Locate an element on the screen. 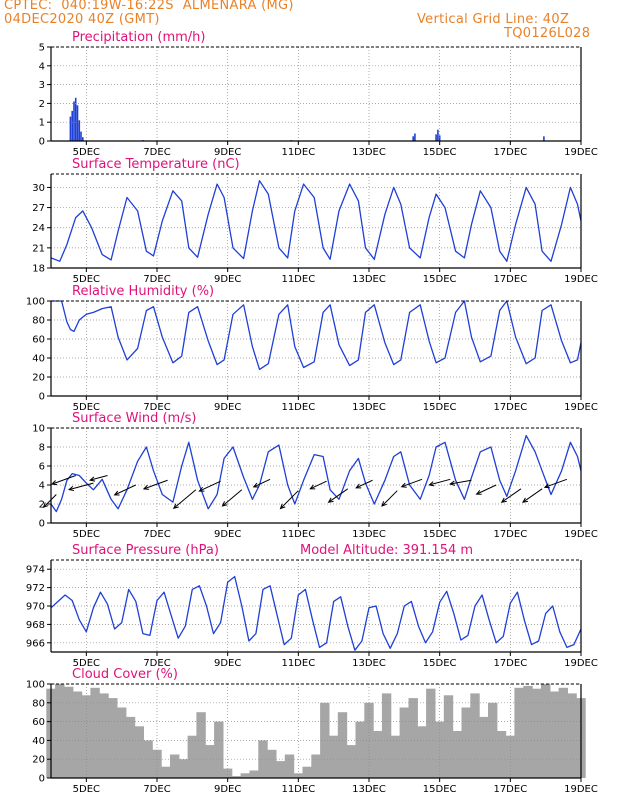 Image resolution: width=618 pixels, height=800 pixels. temperature-xtick-label: 11DEC is located at coordinates (298, 279).